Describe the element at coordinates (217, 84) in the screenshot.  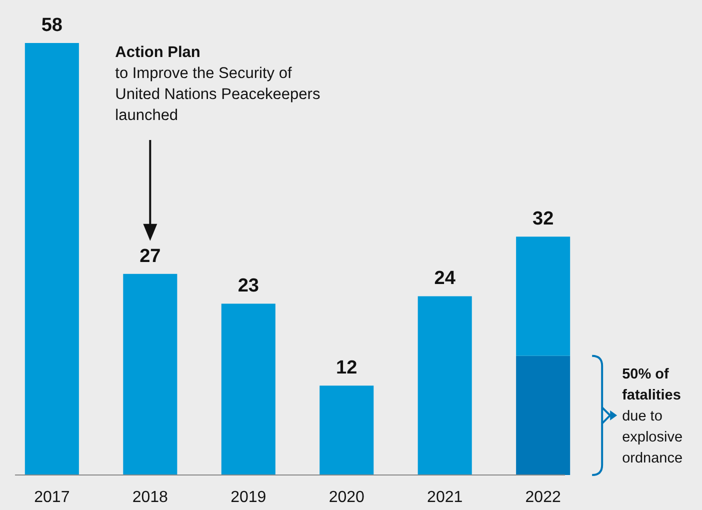
I see `annotation: Action Plan to Improve the Security of United Nations Peacekeepers launched` at that location.